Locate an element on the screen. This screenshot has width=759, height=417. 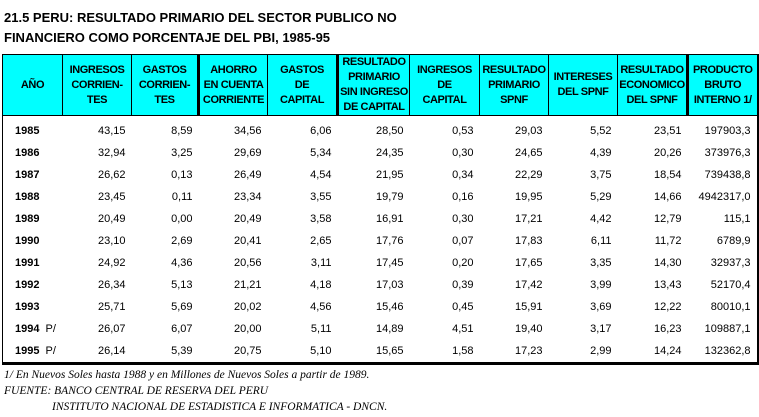
year-value: 1994 is located at coordinates (27, 329).